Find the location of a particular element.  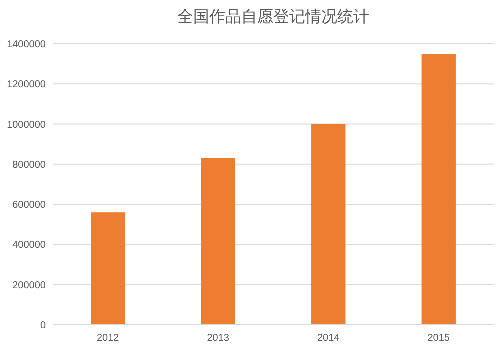

x-tick-label: 2014 is located at coordinates (329, 338).